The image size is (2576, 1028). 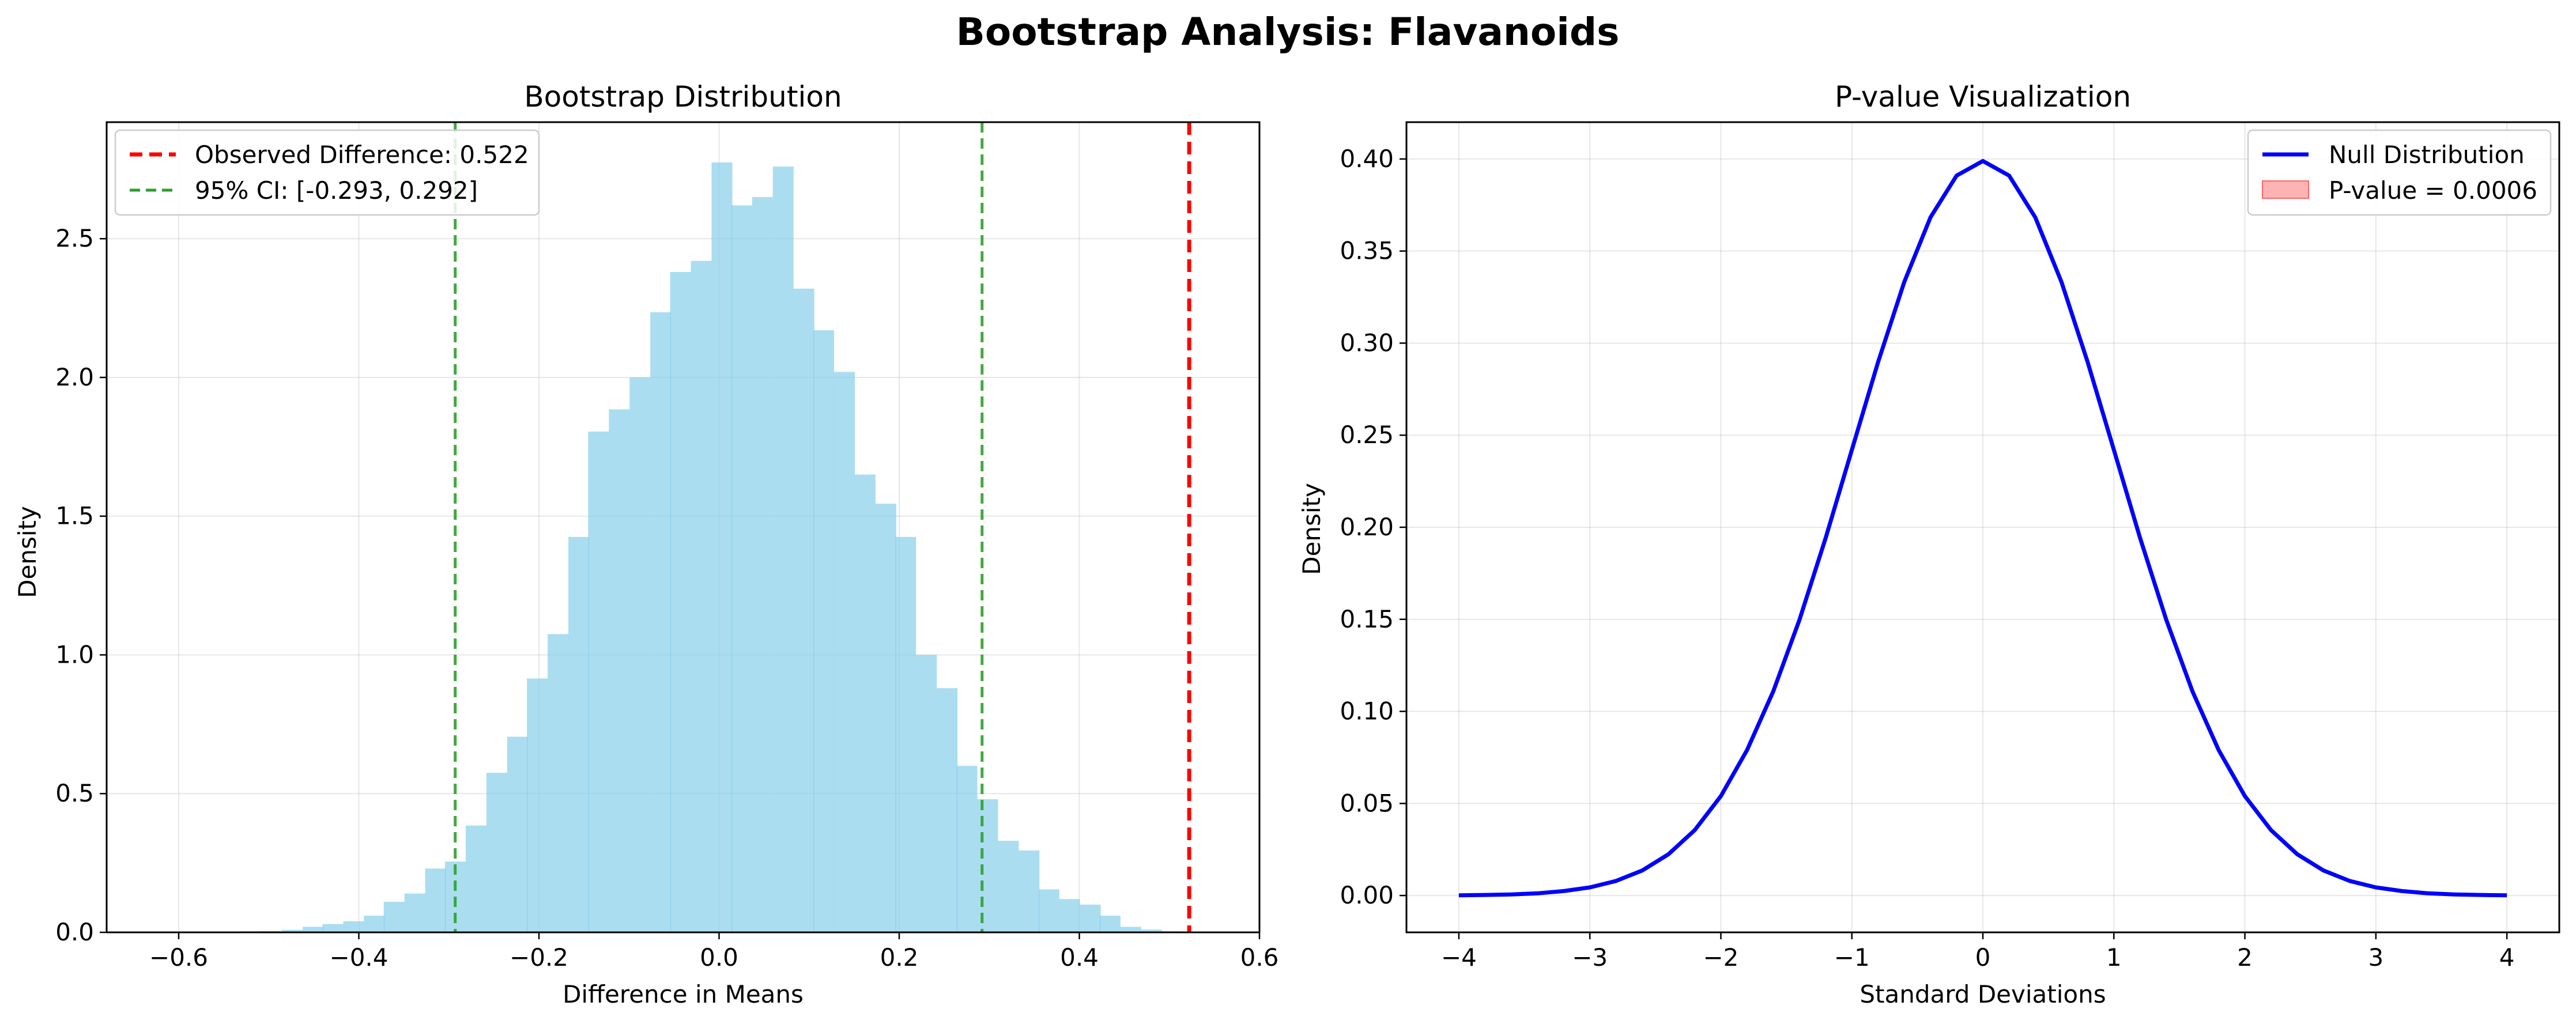 What do you see at coordinates (1079, 958) in the screenshot?
I see `histogram-x-tick-label: 0.4` at bounding box center [1079, 958].